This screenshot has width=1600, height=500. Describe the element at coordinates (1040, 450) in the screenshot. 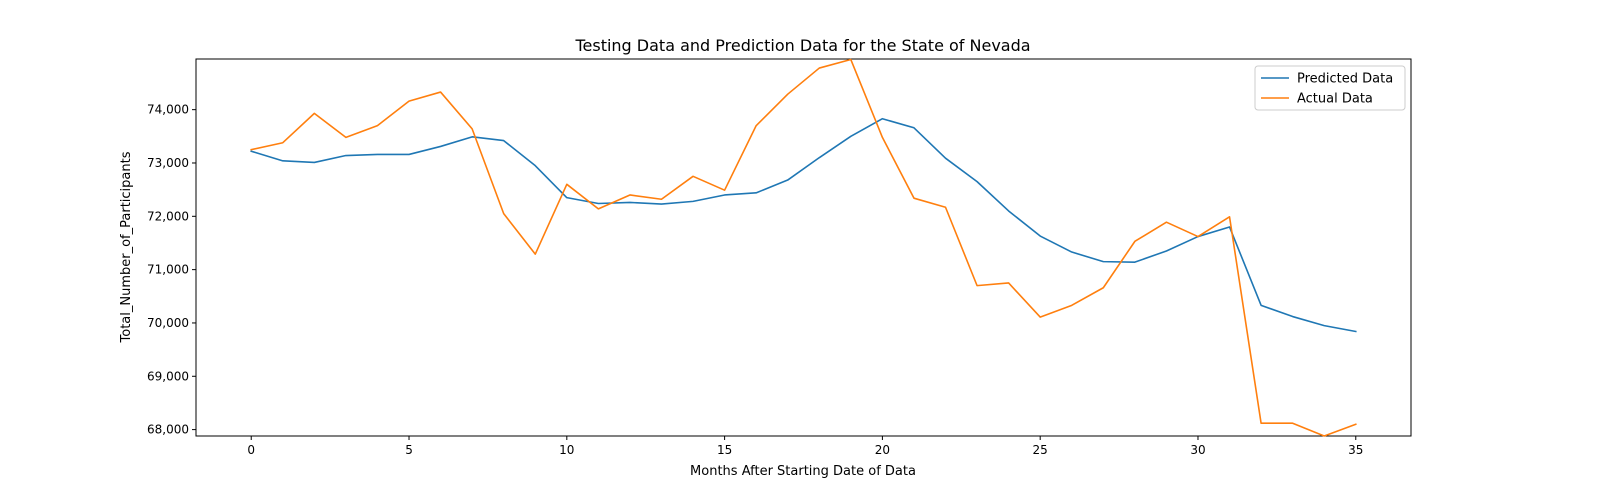

I see `x-tick-label: 25` at that location.